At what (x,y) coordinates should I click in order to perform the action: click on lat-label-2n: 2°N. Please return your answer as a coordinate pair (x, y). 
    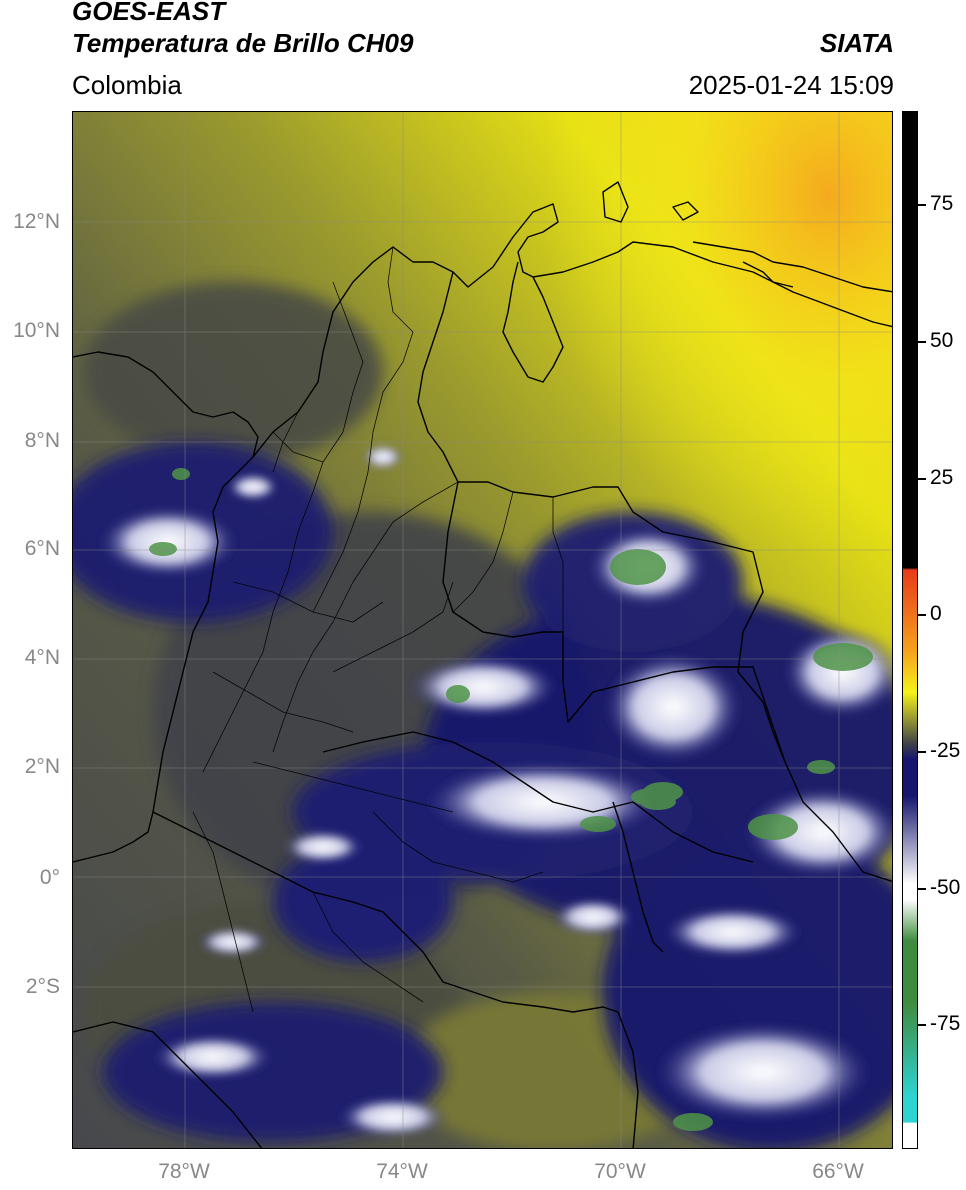
    Looking at the image, I should click on (42, 766).